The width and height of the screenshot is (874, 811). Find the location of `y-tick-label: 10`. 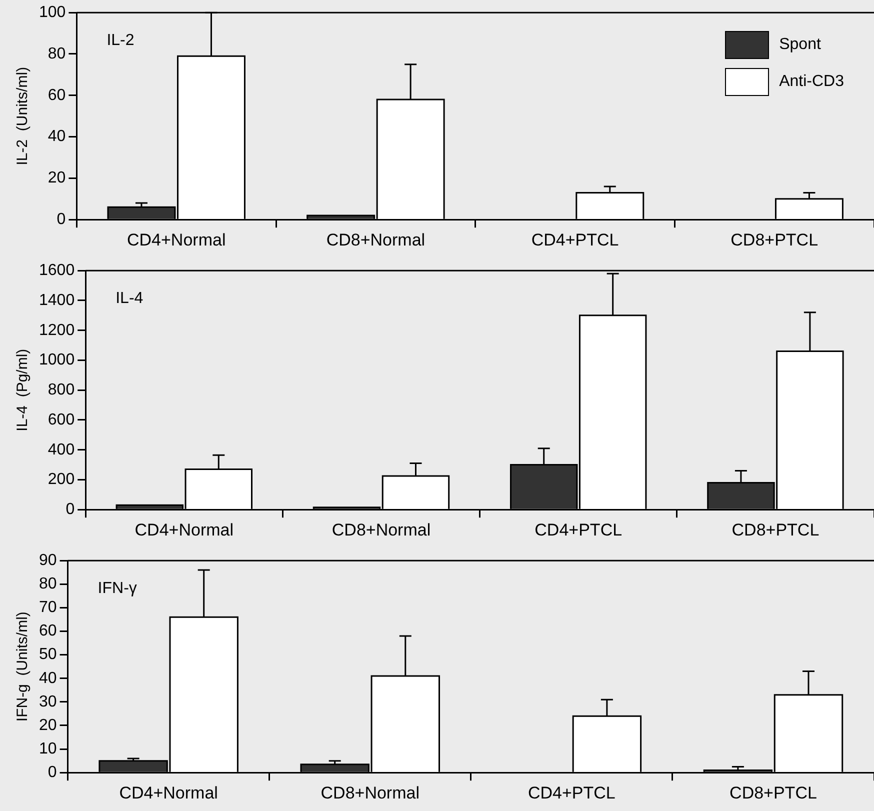

y-tick-label: 10 is located at coordinates (48, 749).